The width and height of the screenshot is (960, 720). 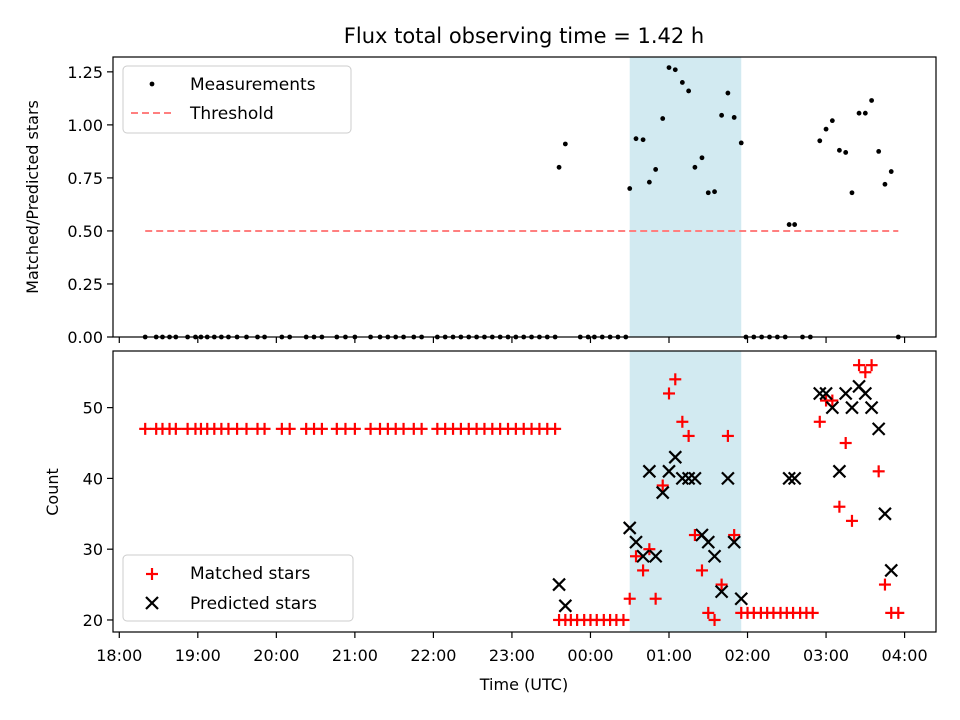 I want to click on bottom-xtick-label: 20:00, so click(x=276, y=655).